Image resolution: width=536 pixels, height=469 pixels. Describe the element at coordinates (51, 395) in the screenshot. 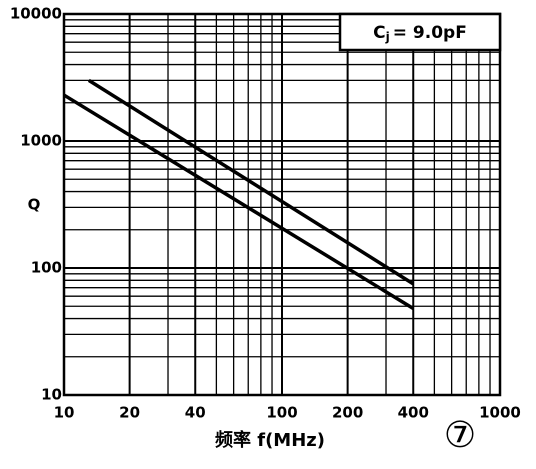

I see `y-tick-label: 10` at that location.